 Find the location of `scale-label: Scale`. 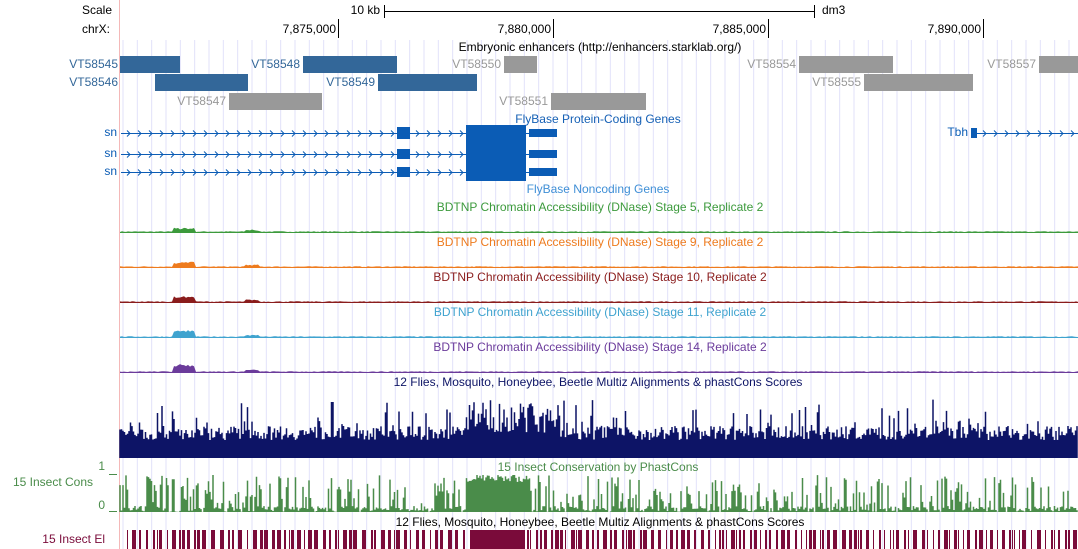

scale-label: Scale is located at coordinates (97, 10).